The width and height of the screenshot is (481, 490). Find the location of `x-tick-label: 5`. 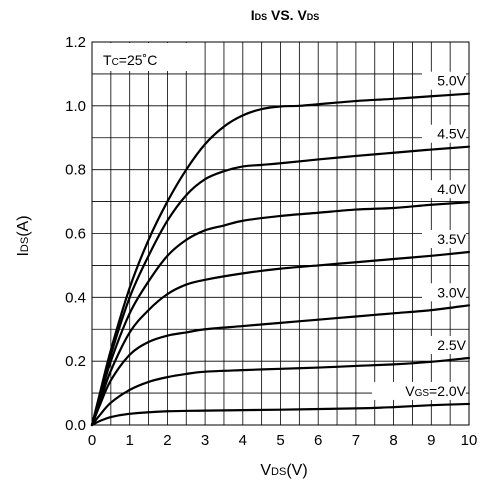

x-tick-label: 5 is located at coordinates (280, 440).